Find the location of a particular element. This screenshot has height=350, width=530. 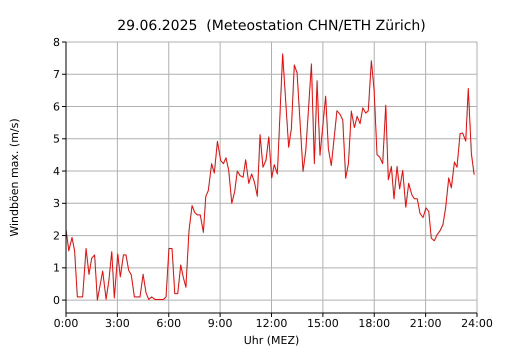

x-tick-label: 15:00 is located at coordinates (323, 323).